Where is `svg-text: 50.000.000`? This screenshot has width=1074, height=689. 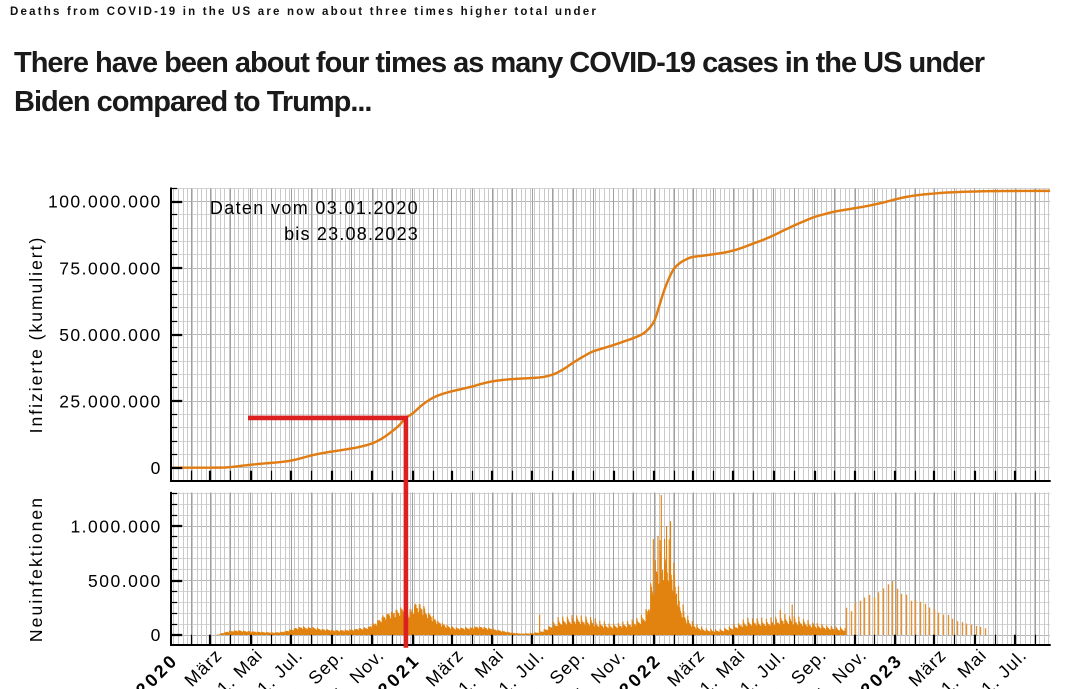
svg-text: 50.000.000 is located at coordinates (110, 335).